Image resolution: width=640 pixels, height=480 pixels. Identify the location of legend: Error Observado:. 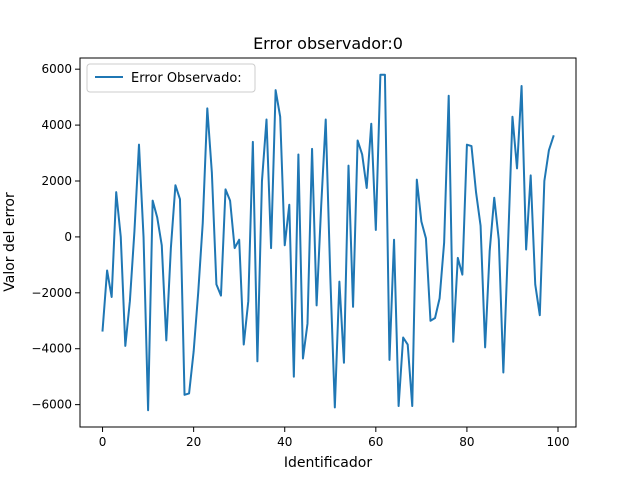
(171, 78).